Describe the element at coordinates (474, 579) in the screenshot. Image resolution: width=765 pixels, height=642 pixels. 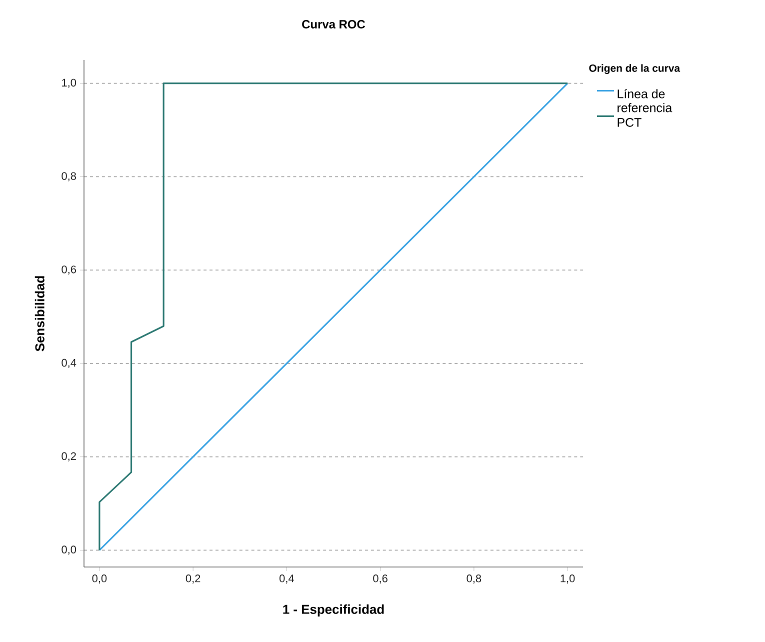
I see `x-tick-label: 0,8` at that location.